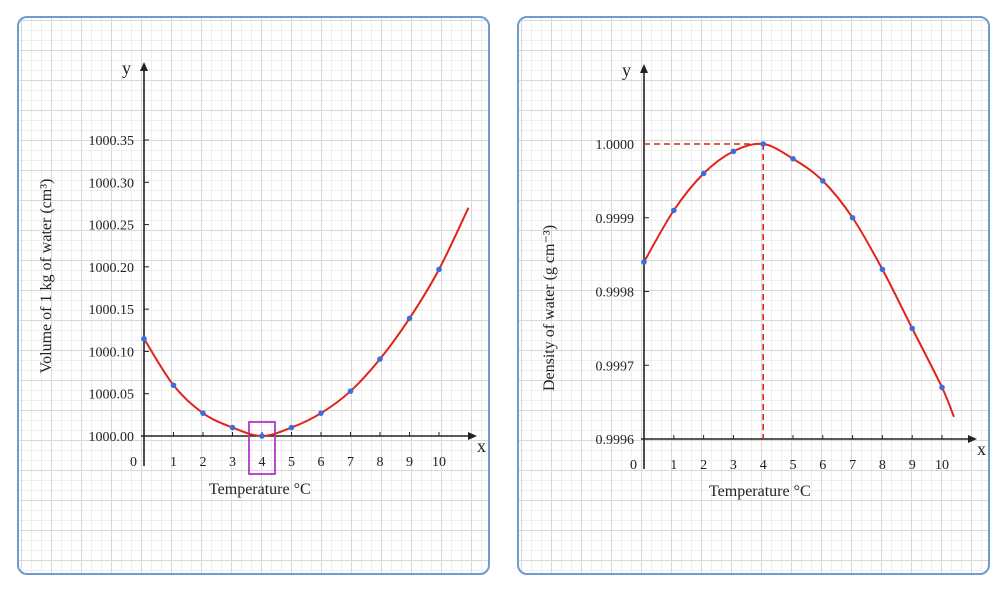 The height and width of the screenshot is (599, 997). I want to click on y-tick-label: 0.9997, so click(615, 366).